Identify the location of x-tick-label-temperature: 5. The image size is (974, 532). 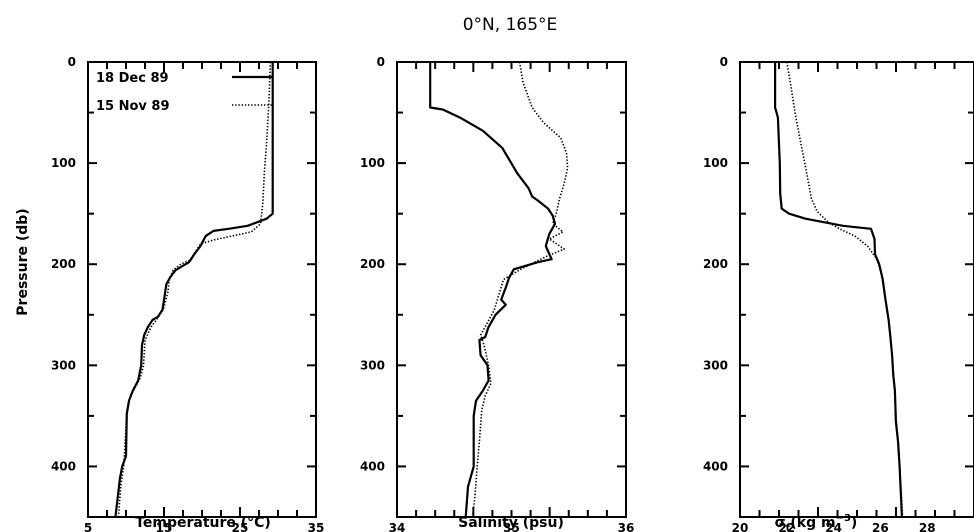
(88, 526).